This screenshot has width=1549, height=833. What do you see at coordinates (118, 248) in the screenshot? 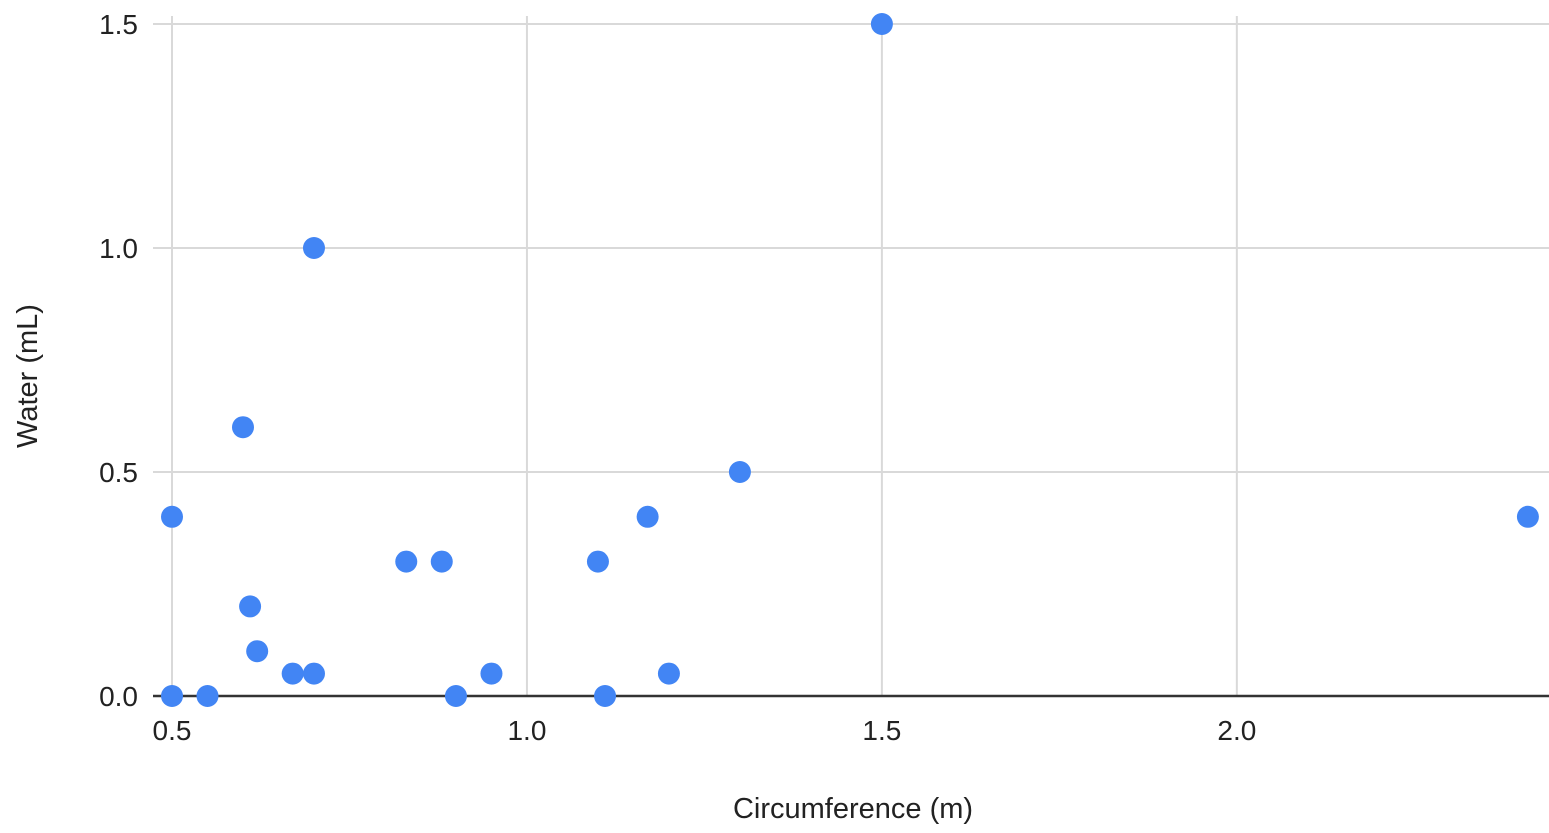
I see `y-tick-label: 1.0` at bounding box center [118, 248].